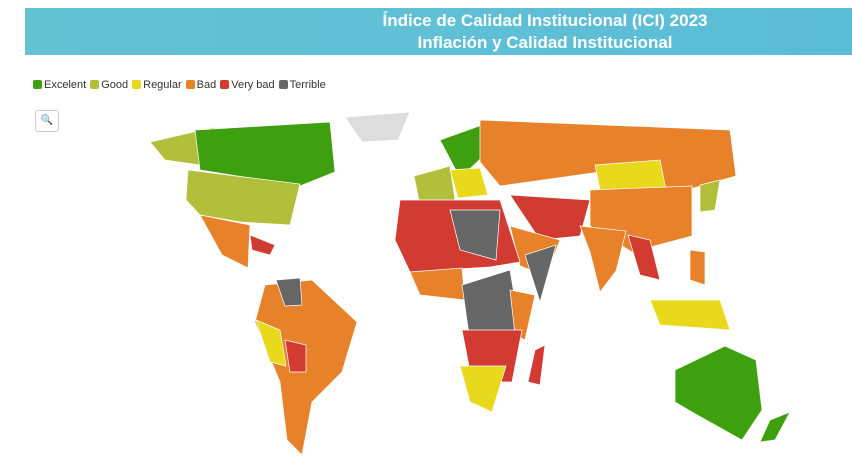  Describe the element at coordinates (377, 127) in the screenshot. I see `greenland` at that location.